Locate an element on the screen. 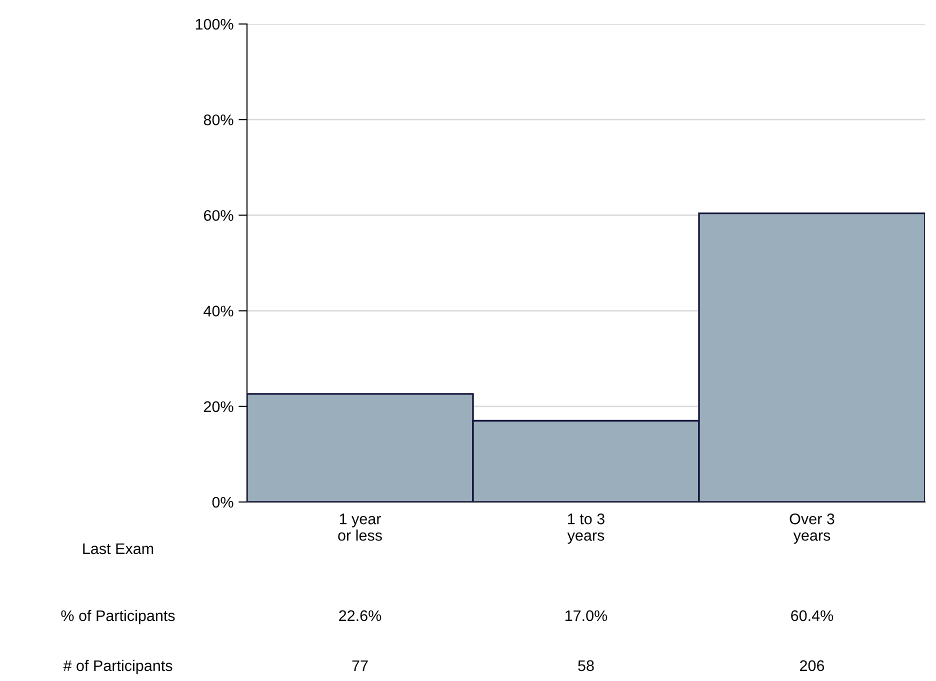 The height and width of the screenshot is (681, 936). x-tick-label: 1 year or less is located at coordinates (360, 527).